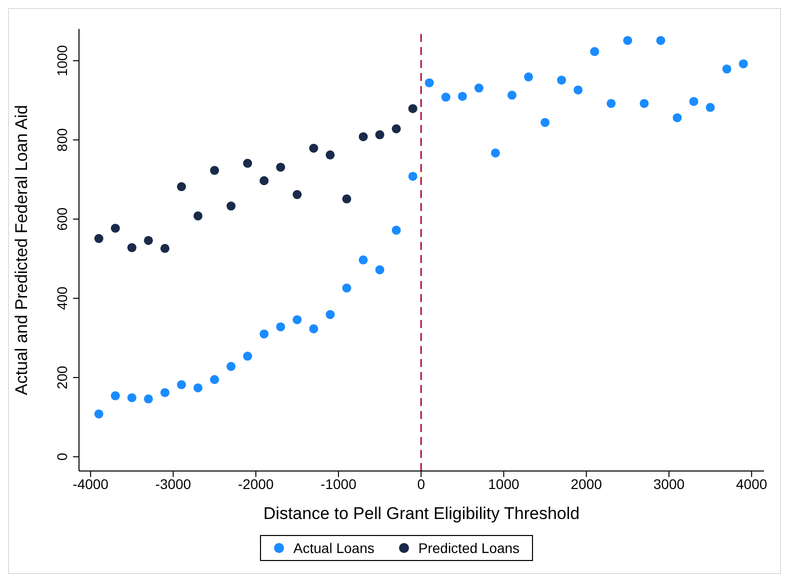  What do you see at coordinates (669, 484) in the screenshot?
I see `x-tick-label: 3000` at bounding box center [669, 484].